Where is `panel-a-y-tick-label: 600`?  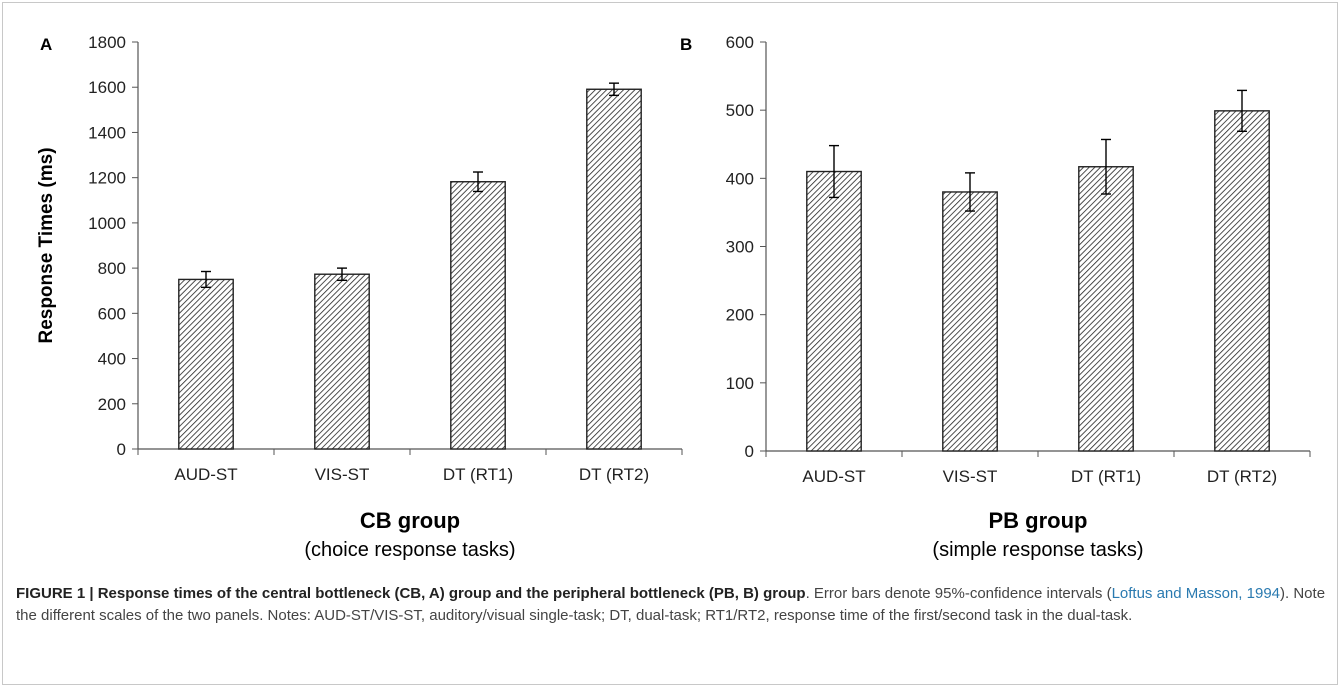
panel-a-y-tick-label: 600 is located at coordinates (112, 313).